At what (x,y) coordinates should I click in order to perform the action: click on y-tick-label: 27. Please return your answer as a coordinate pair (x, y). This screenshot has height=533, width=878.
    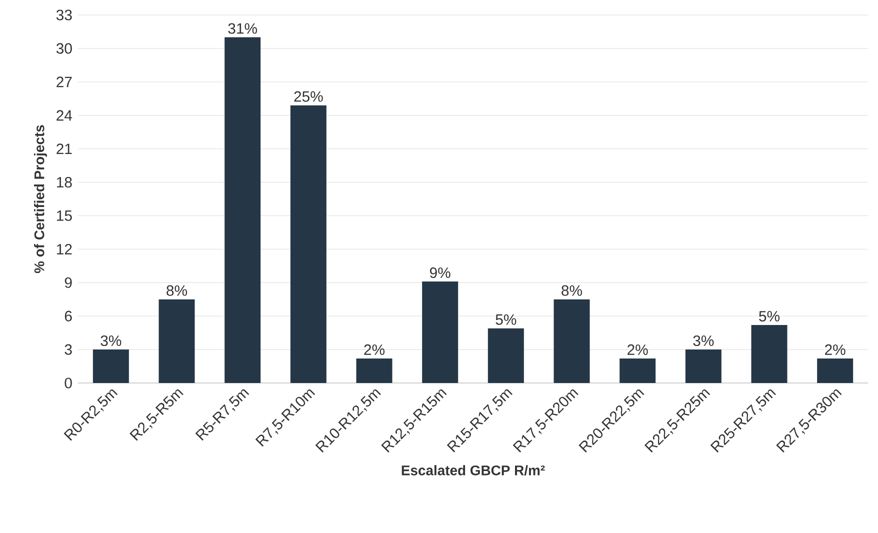
    Looking at the image, I should click on (64, 82).